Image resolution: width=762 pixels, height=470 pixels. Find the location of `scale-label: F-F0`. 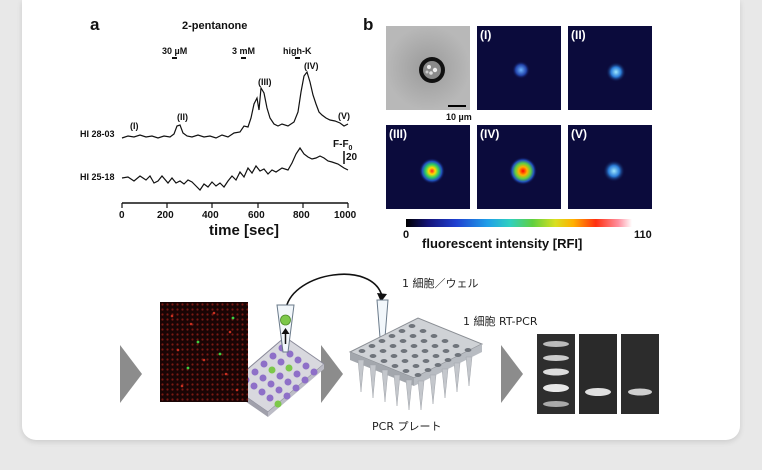

scale-label: F-F0 is located at coordinates (343, 145).